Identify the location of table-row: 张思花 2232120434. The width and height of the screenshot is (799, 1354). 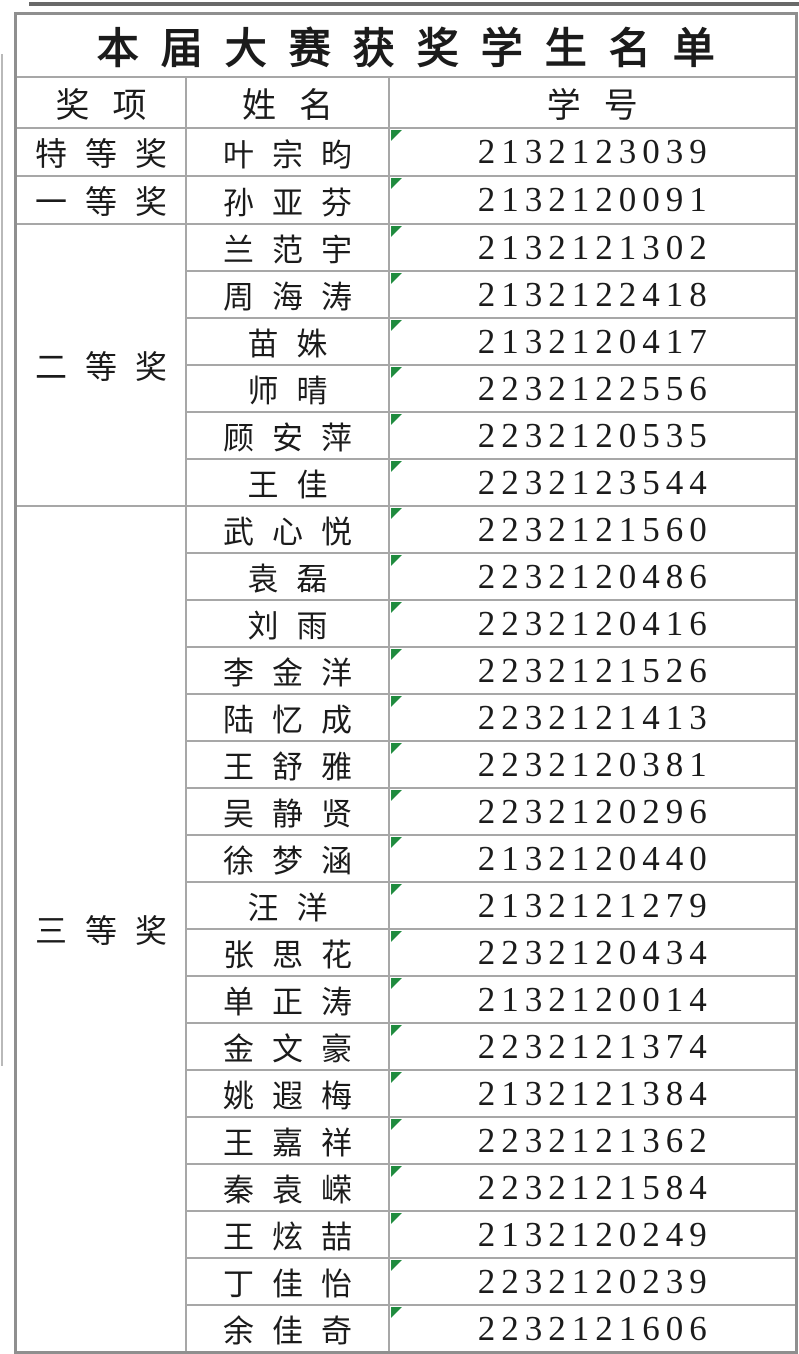
(407, 952).